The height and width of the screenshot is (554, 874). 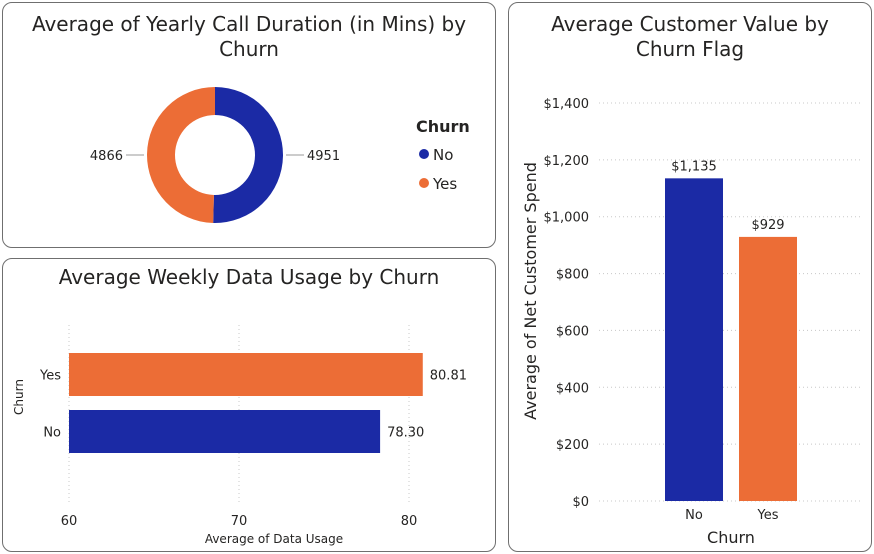 What do you see at coordinates (225, 431) in the screenshot?
I see `hbar-bar-no` at bounding box center [225, 431].